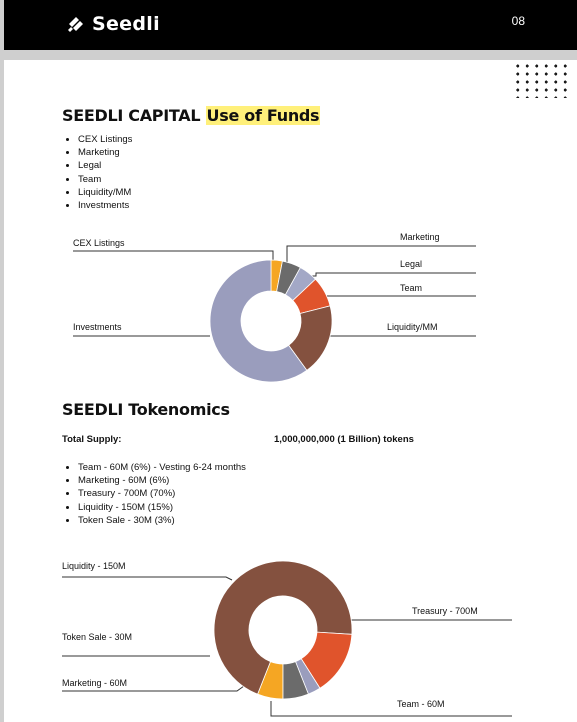 The height and width of the screenshot is (722, 577). What do you see at coordinates (146, 409) in the screenshot?
I see `tokenomics-heading: SEEDLI Tokenomics` at bounding box center [146, 409].